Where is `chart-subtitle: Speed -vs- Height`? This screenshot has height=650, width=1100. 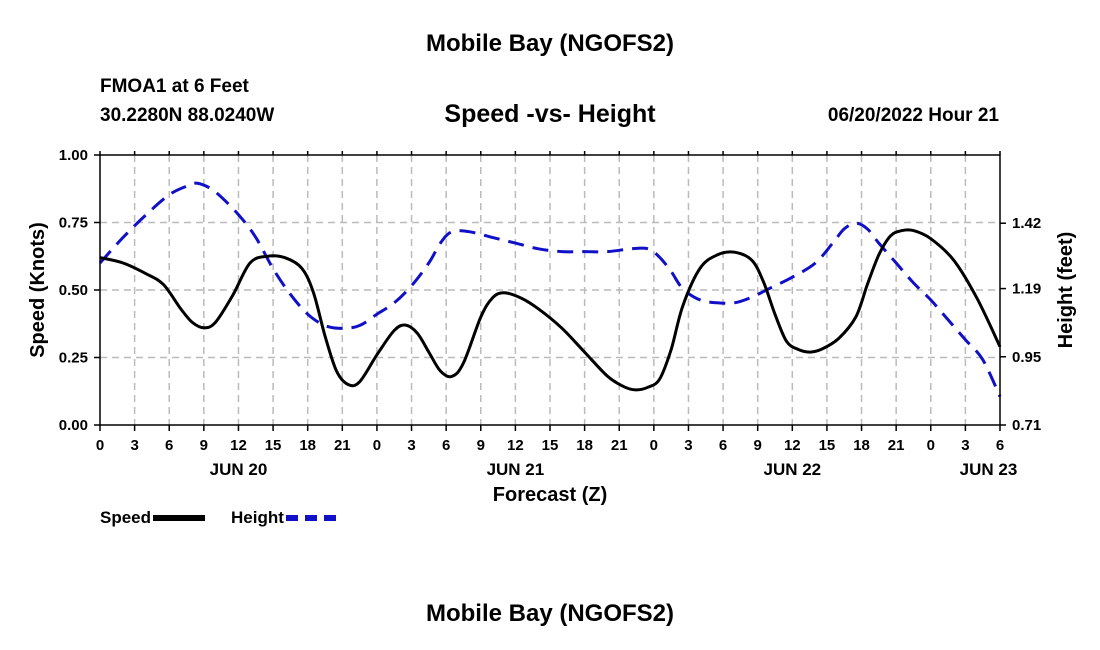 chart-subtitle: Speed -vs- Height is located at coordinates (550, 114).